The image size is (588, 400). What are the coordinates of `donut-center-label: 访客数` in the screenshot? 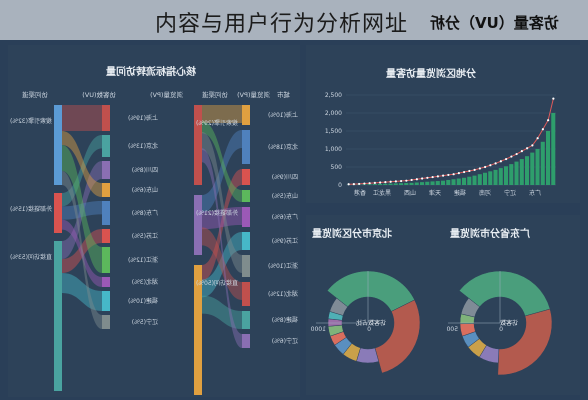 It's located at (509, 323).